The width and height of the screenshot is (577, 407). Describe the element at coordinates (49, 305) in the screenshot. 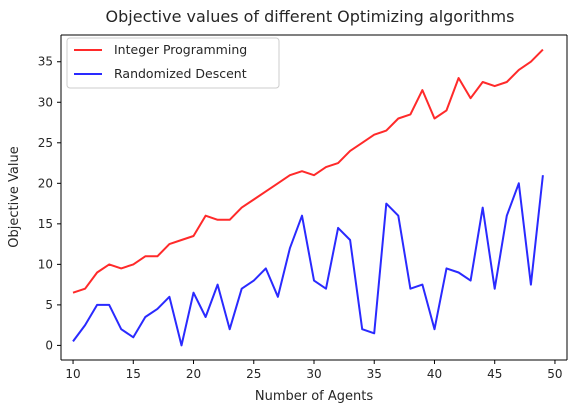

I see `y-tick-label: 5` at that location.